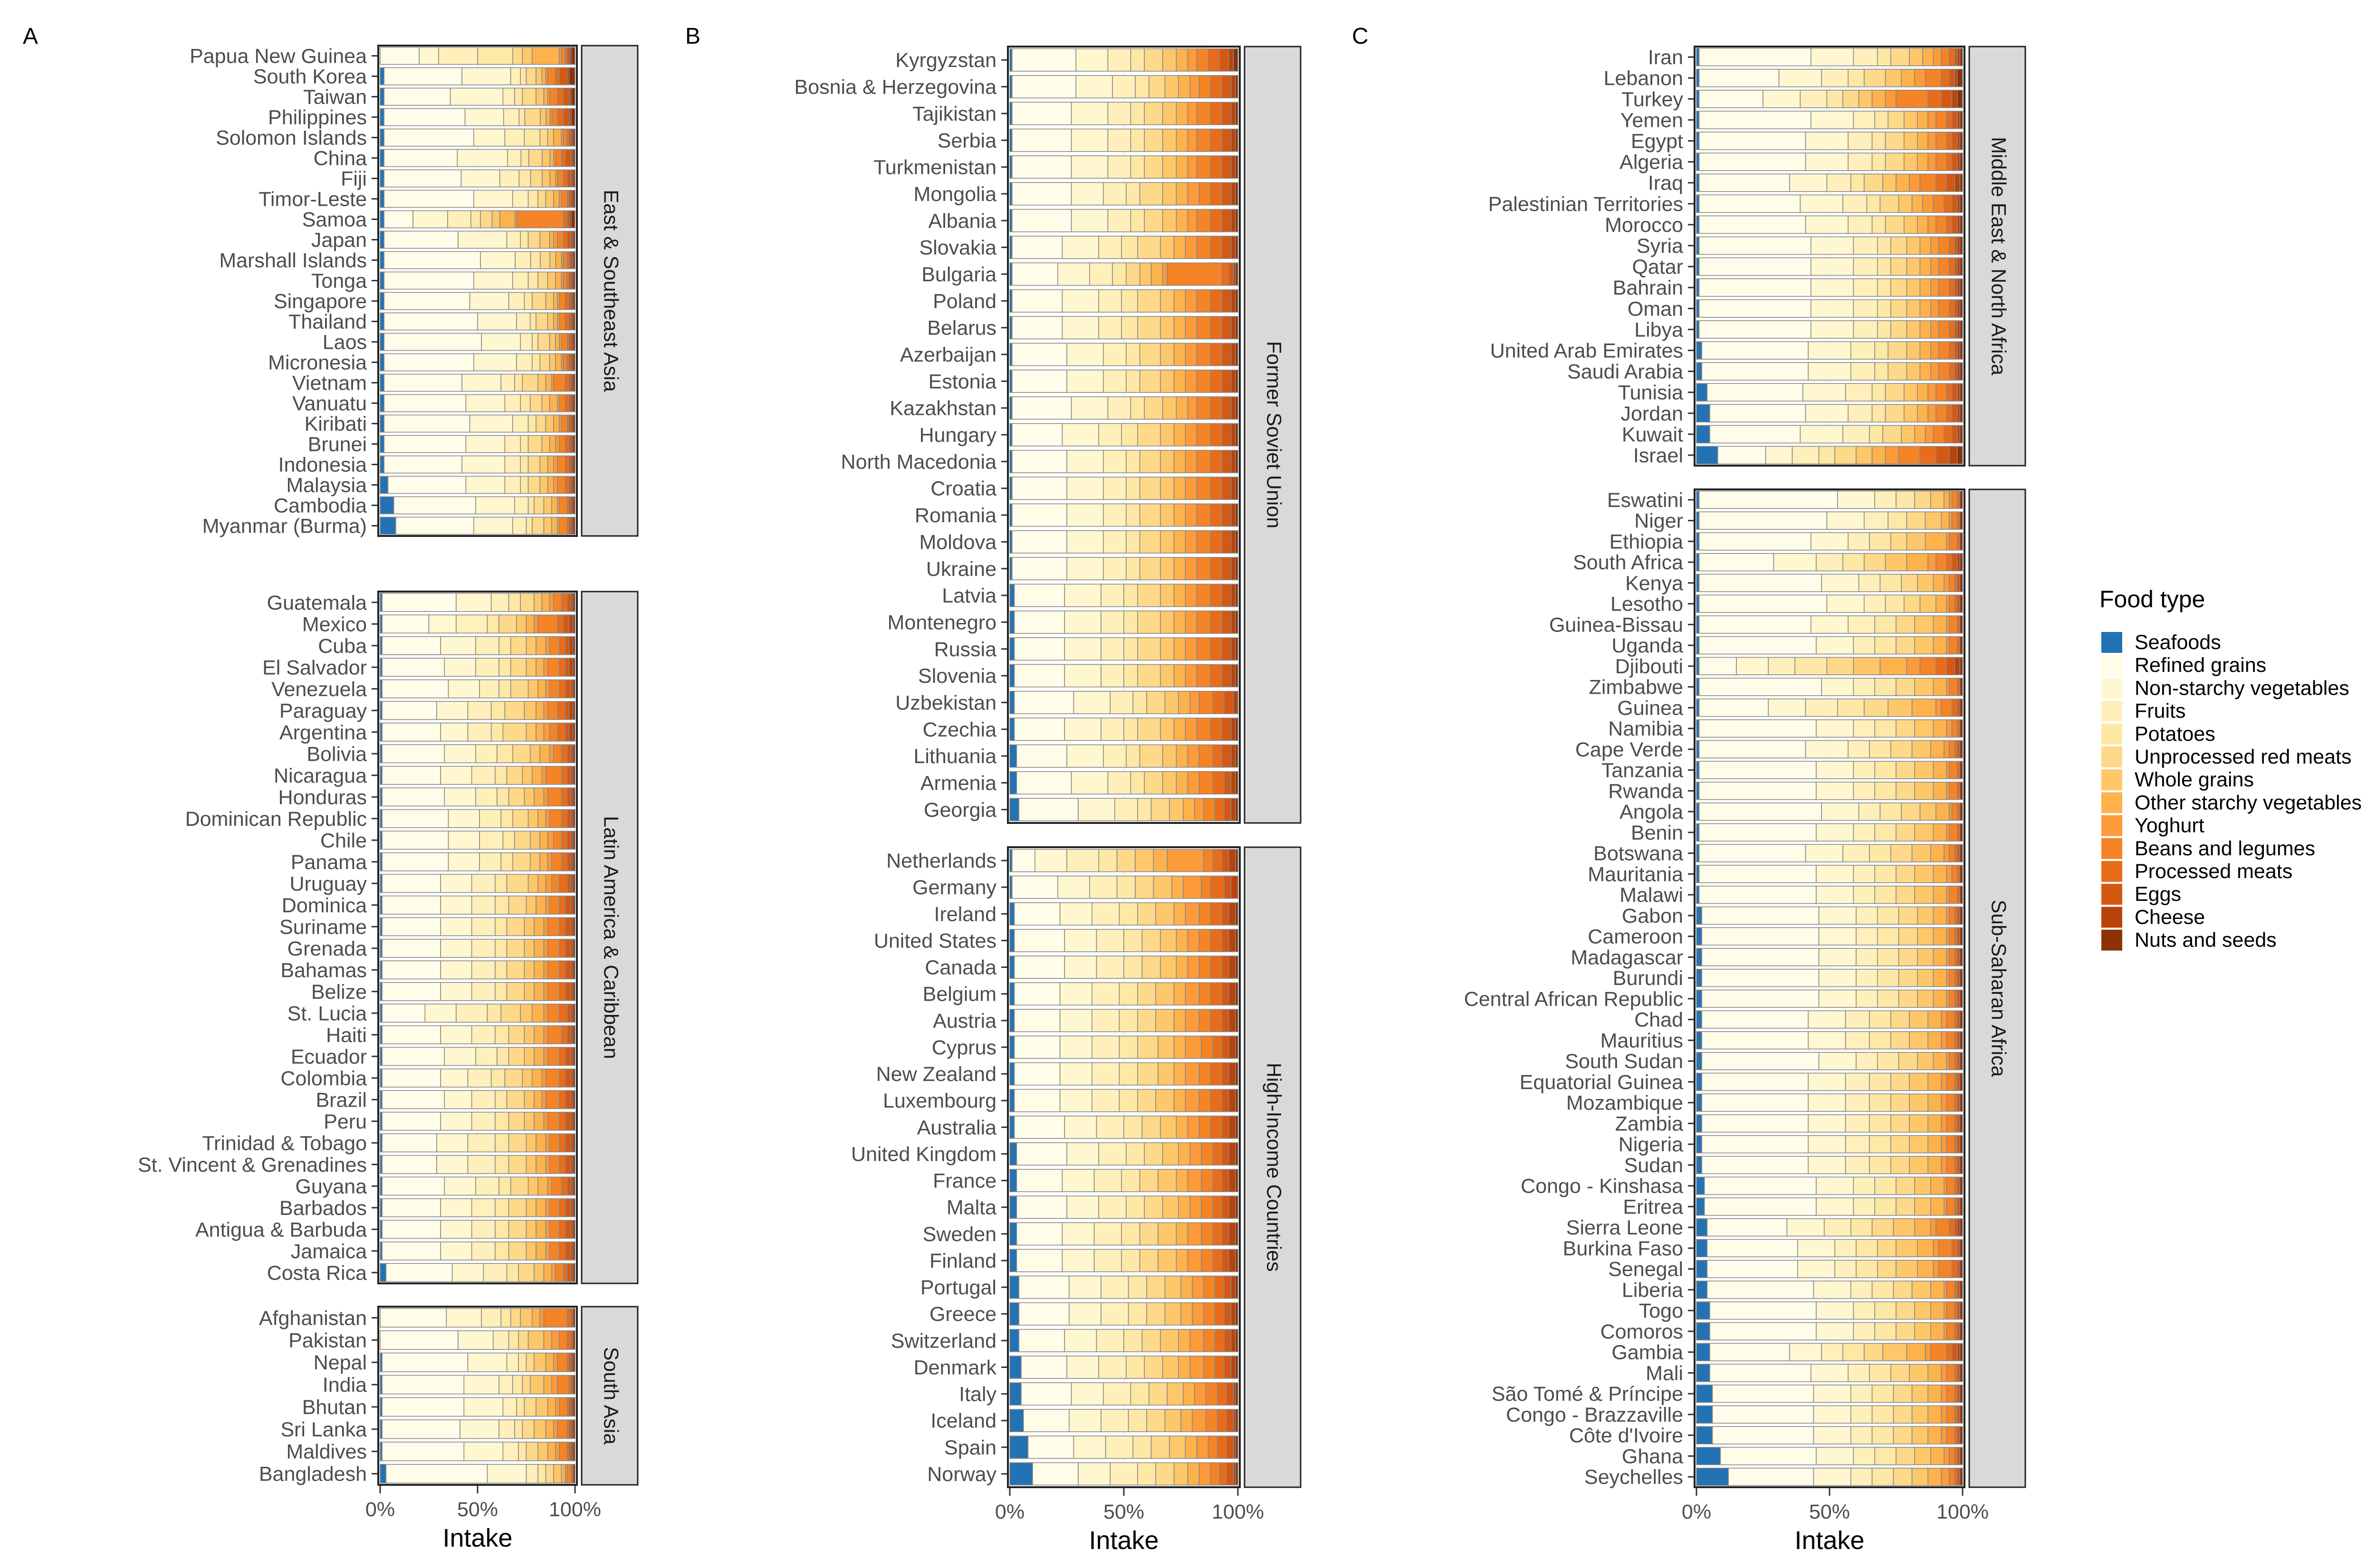 This screenshot has height=1568, width=2376. What do you see at coordinates (323, 1079) in the screenshot?
I see `country-label: Colombia` at bounding box center [323, 1079].